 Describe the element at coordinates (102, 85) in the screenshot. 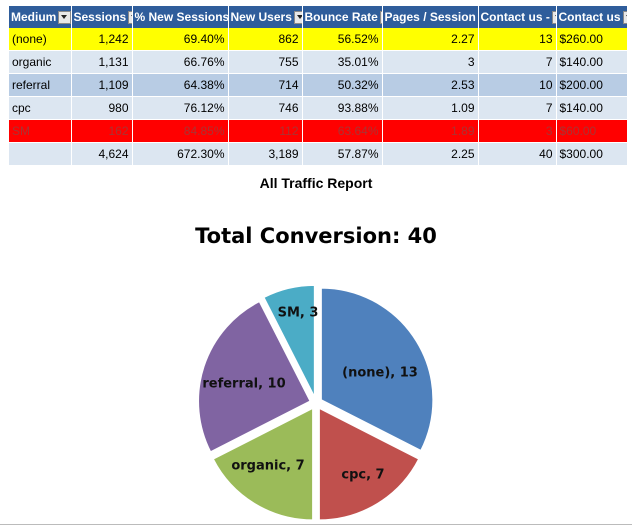

I see `table-cell: 1,109` at that location.